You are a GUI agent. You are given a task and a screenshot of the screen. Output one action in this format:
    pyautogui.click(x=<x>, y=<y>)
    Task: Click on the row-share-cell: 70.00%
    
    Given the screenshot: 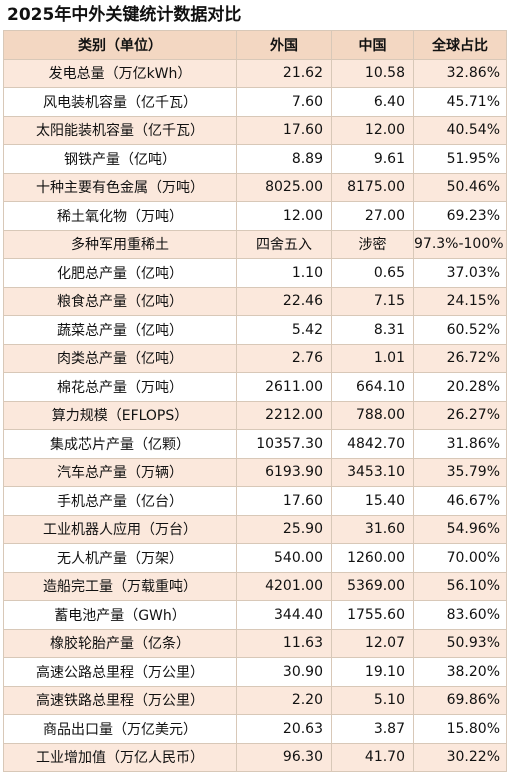 What is the action you would take?
    pyautogui.click(x=460, y=558)
    